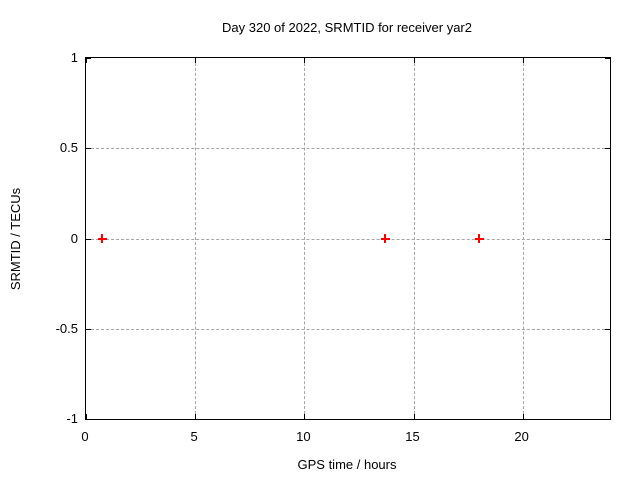 The height and width of the screenshot is (480, 640). What do you see at coordinates (412, 436) in the screenshot?
I see `x-tick-label: 15` at bounding box center [412, 436].